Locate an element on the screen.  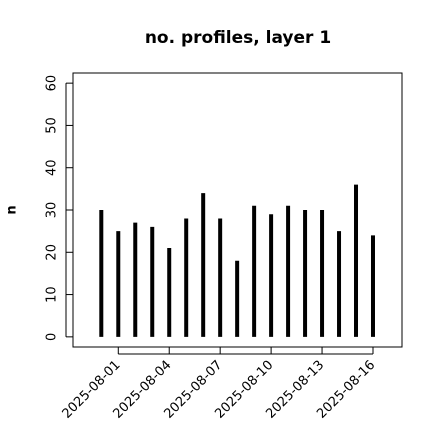
y-tick-label: 30 is located at coordinates (52, 210).